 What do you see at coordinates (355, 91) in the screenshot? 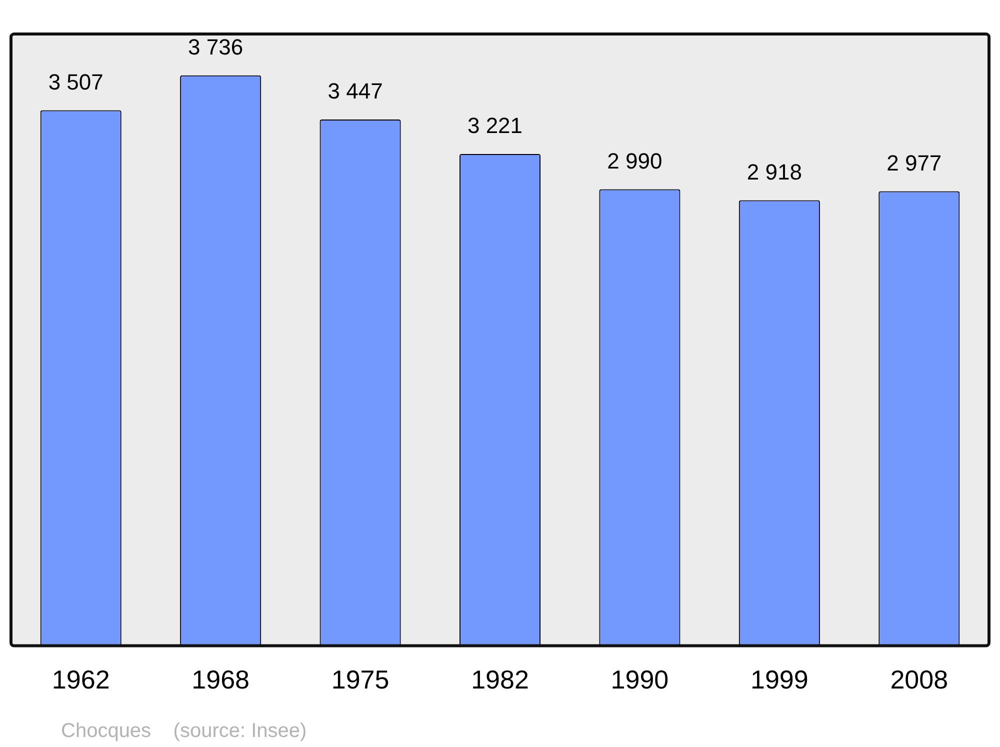
I see `data-label: 3 447` at bounding box center [355, 91].